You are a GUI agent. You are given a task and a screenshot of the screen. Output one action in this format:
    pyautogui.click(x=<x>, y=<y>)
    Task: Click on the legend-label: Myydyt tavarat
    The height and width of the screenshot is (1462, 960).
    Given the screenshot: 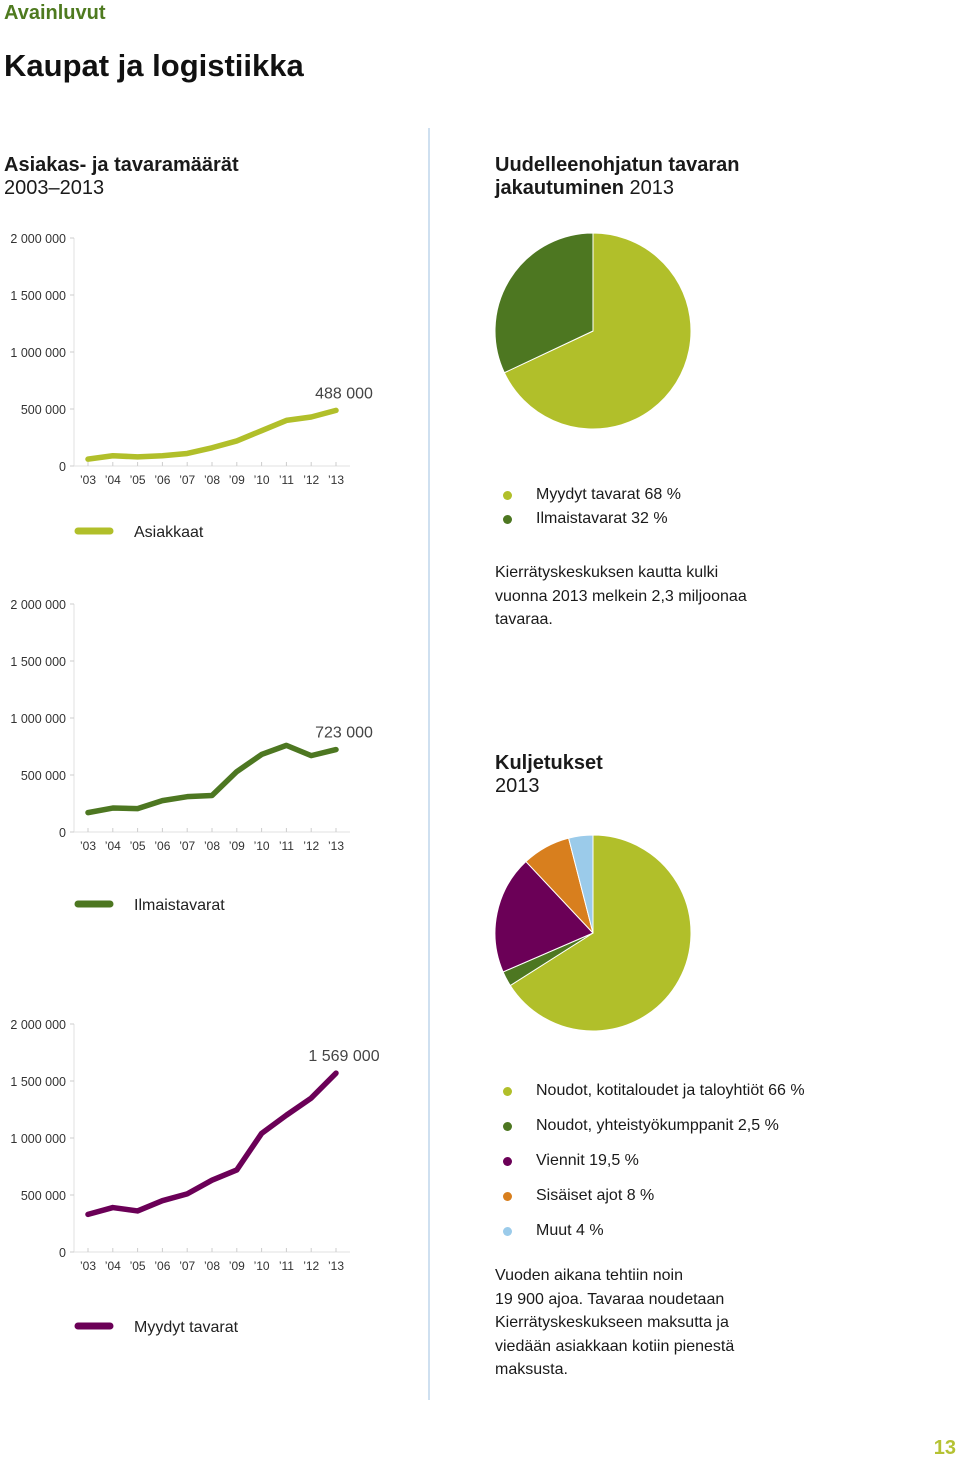 What is the action you would take?
    pyautogui.click(x=186, y=1327)
    